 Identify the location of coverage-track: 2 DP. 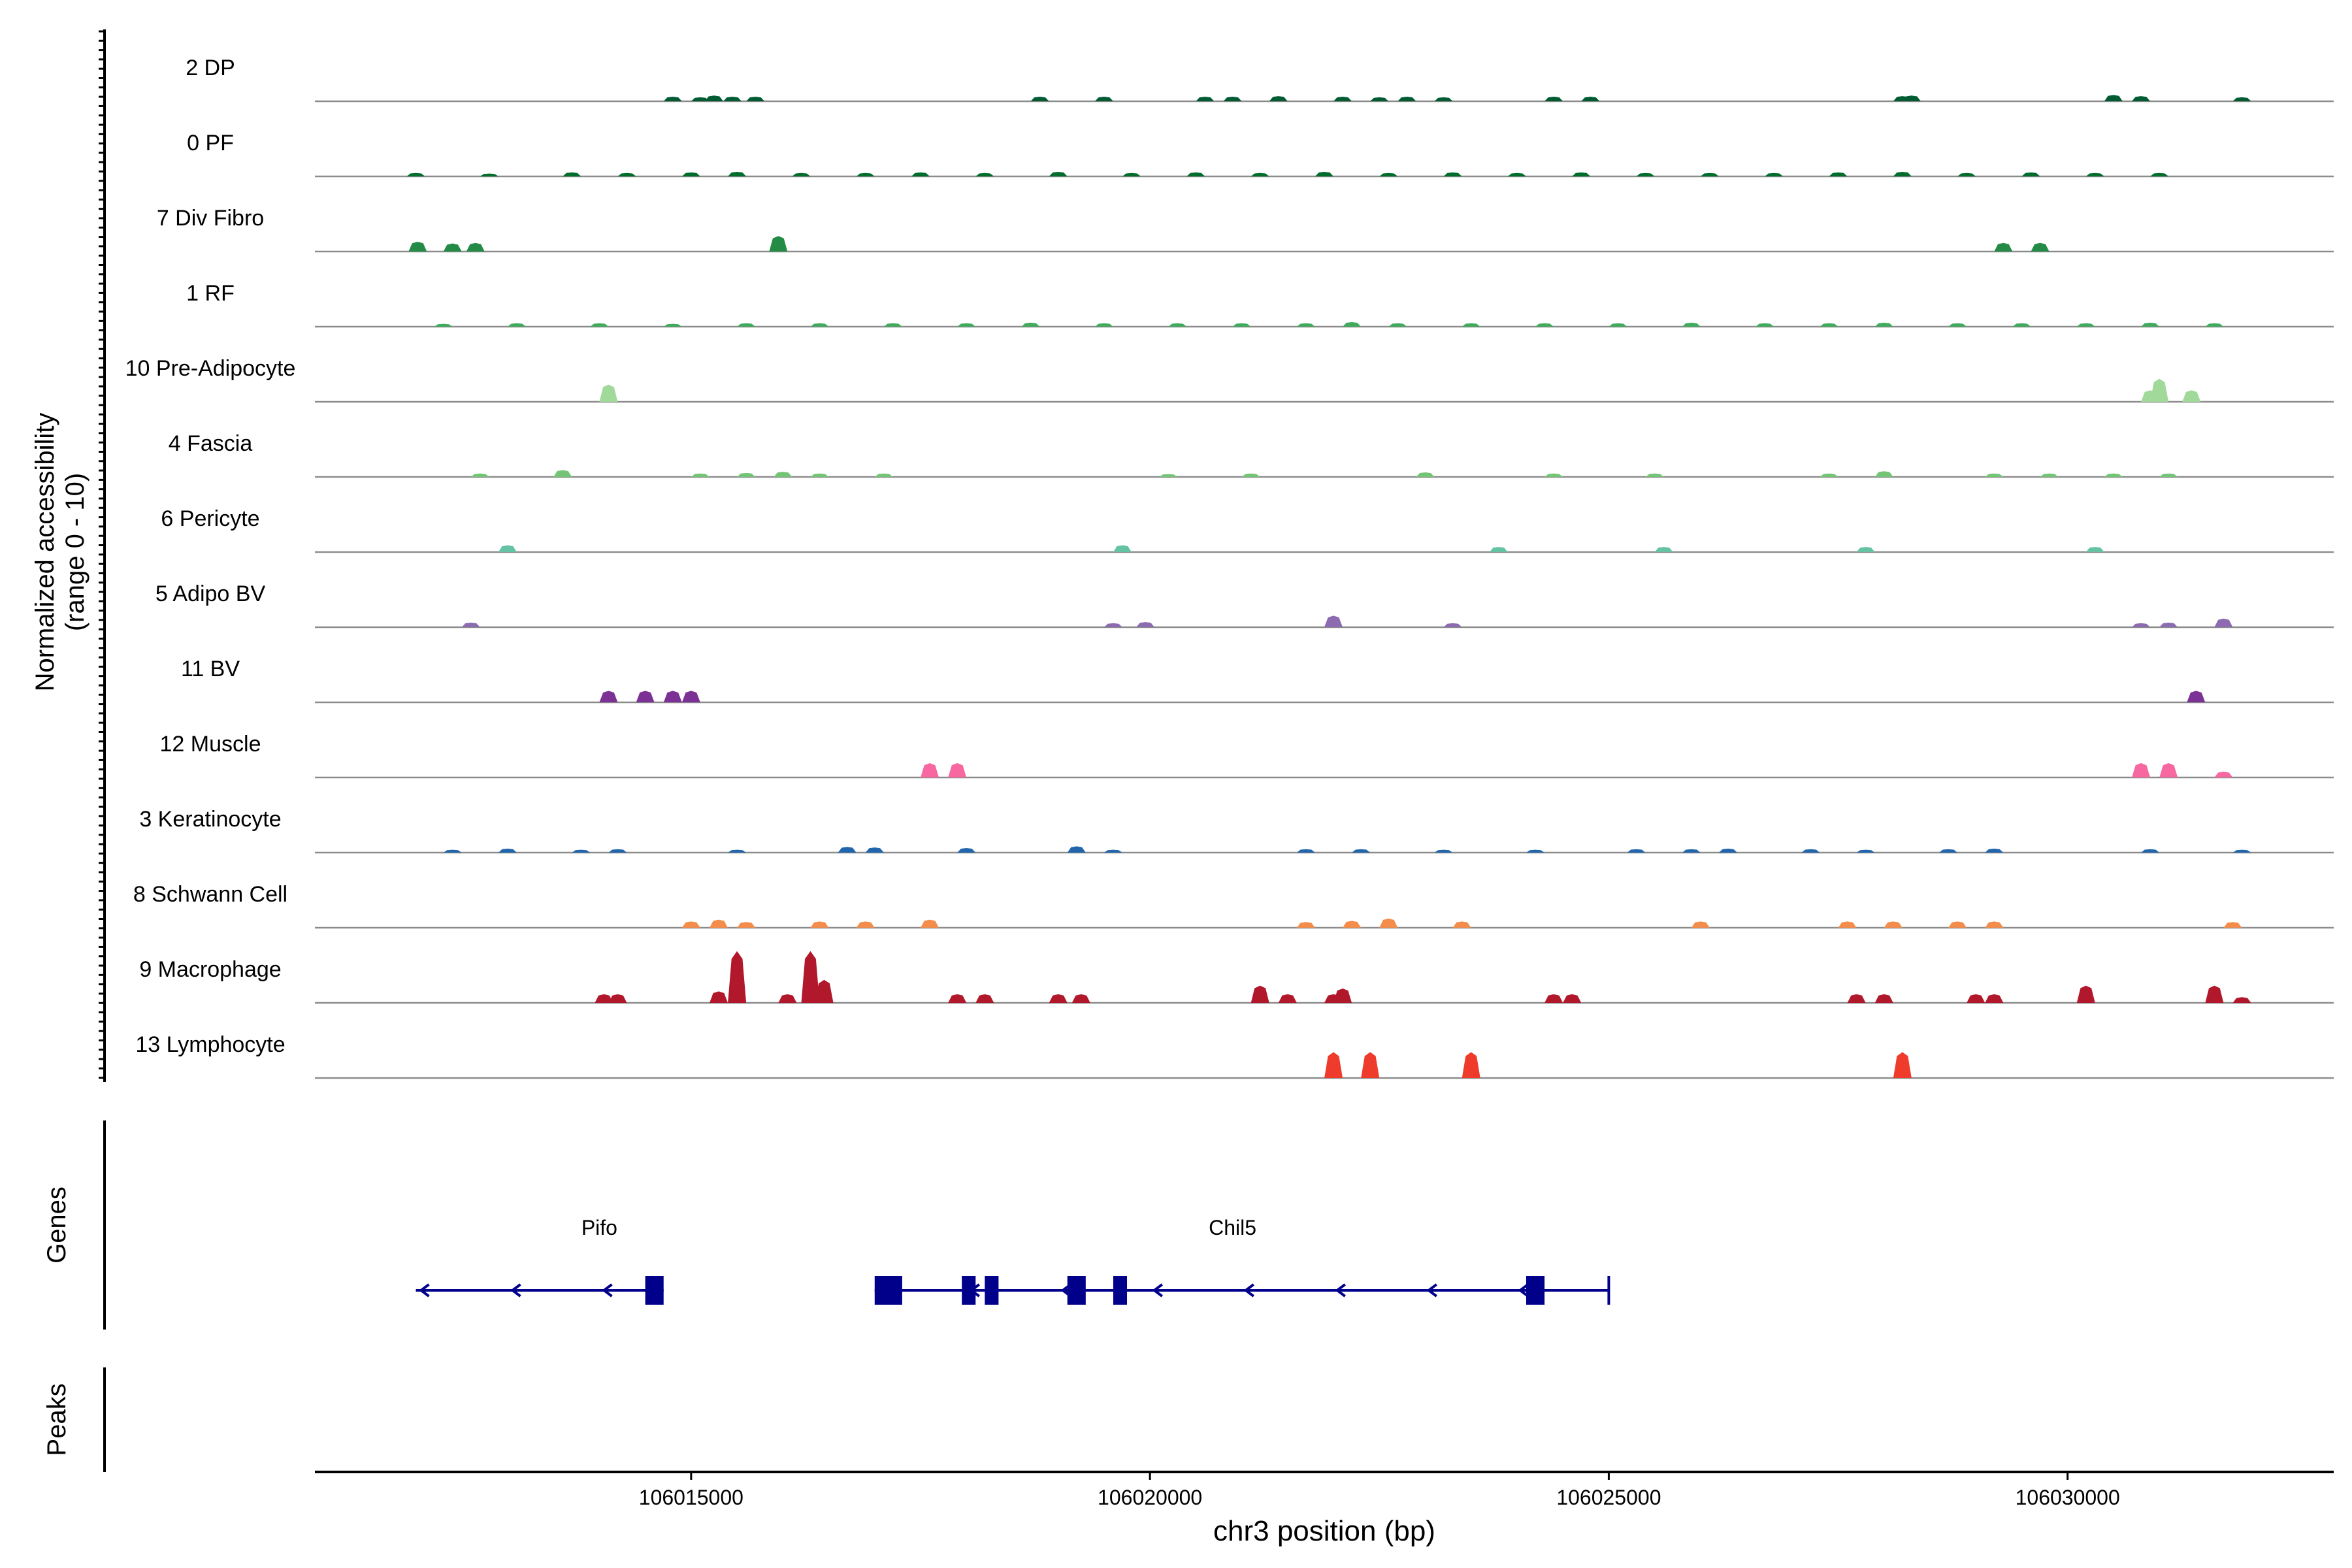
(1260, 79).